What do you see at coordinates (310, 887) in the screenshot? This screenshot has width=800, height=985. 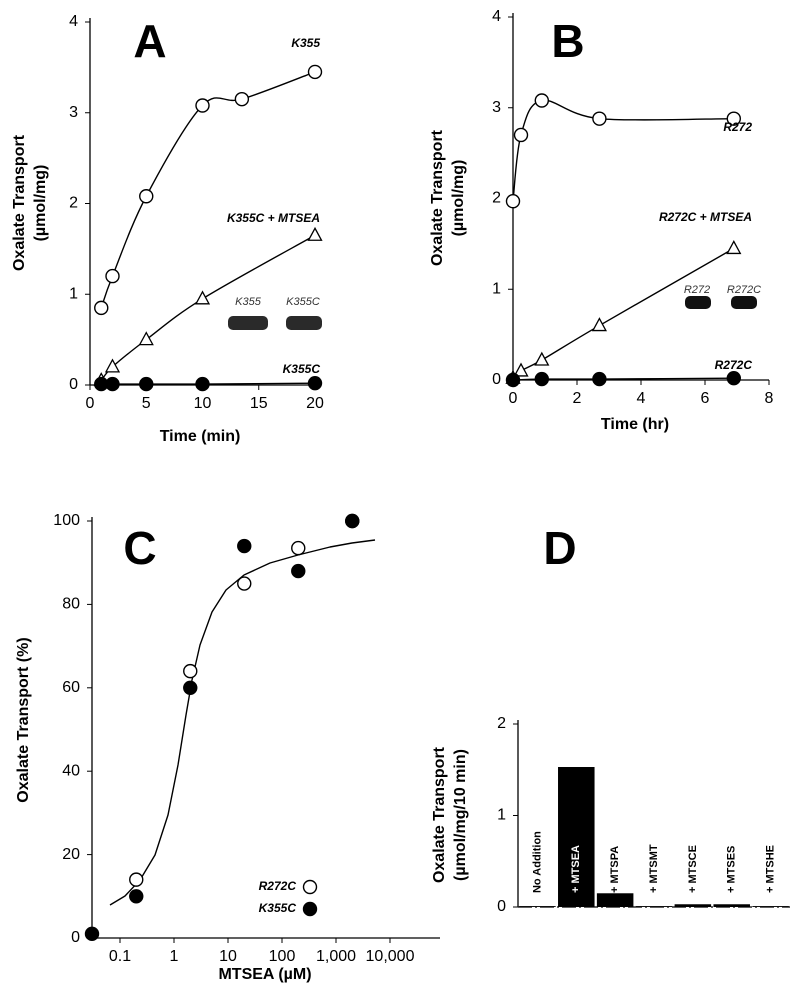 I see `legend-marker` at bounding box center [310, 887].